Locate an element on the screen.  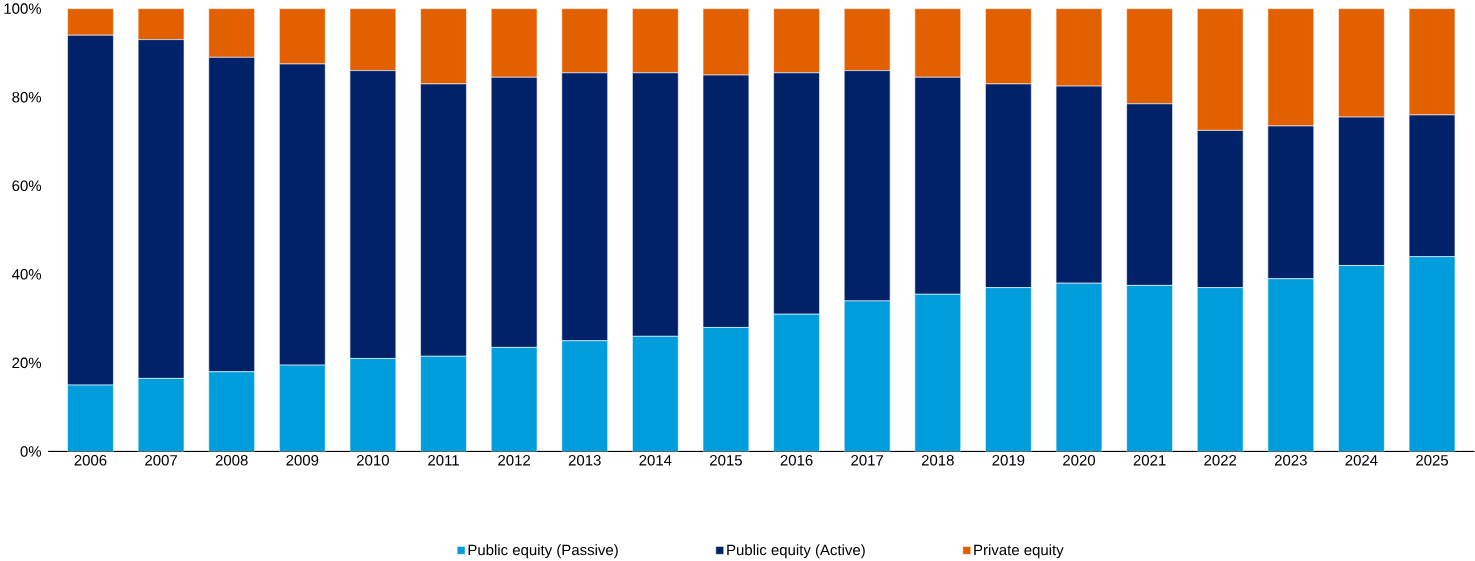
x-tick-label: 2025 is located at coordinates (1432, 460).